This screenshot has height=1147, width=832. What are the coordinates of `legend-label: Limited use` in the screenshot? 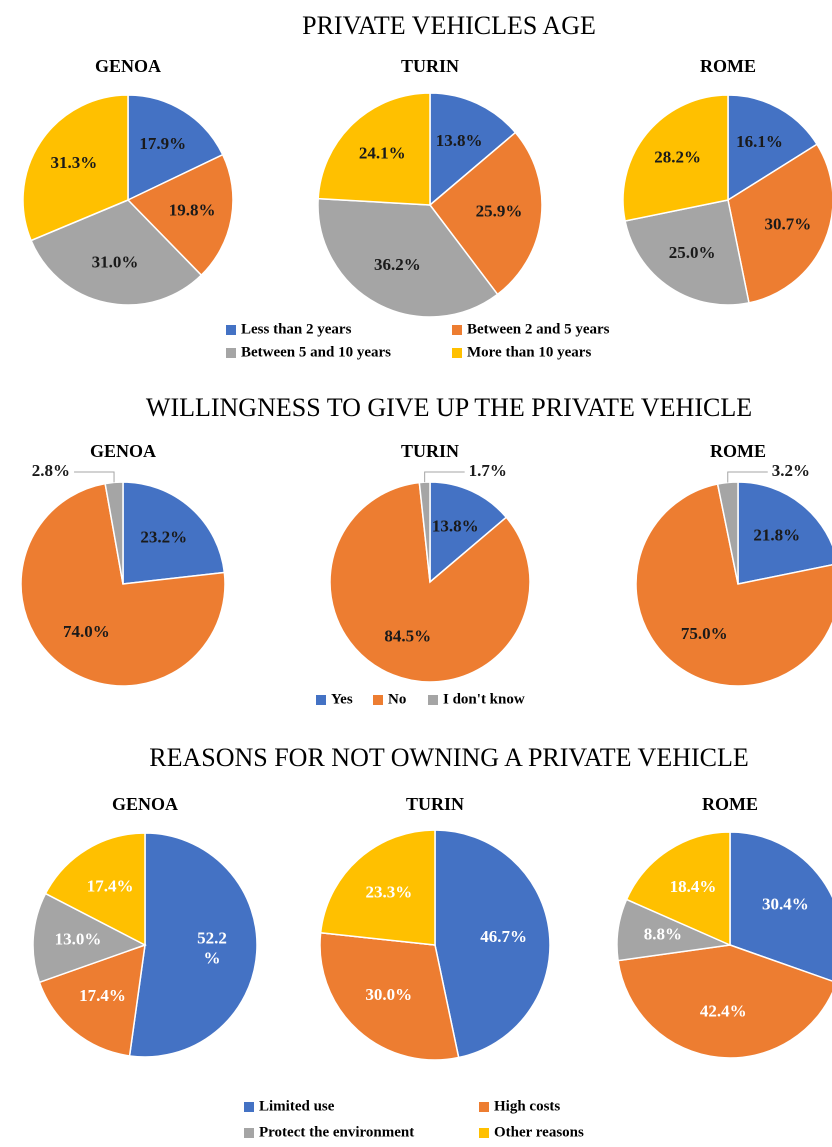 It's located at (297, 1106).